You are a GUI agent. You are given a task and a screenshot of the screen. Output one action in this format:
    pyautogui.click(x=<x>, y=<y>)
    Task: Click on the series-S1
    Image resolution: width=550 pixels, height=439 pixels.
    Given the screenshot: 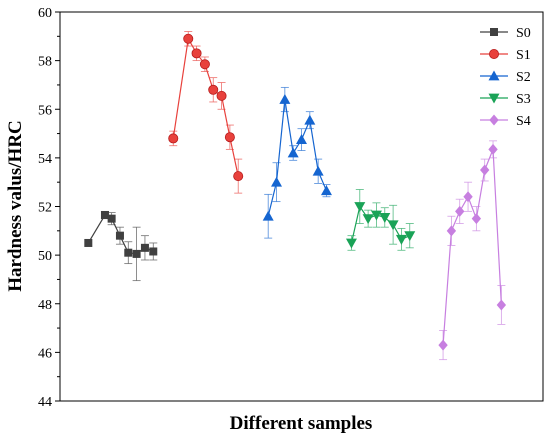 What is the action you would take?
    pyautogui.click(x=206, y=112)
    